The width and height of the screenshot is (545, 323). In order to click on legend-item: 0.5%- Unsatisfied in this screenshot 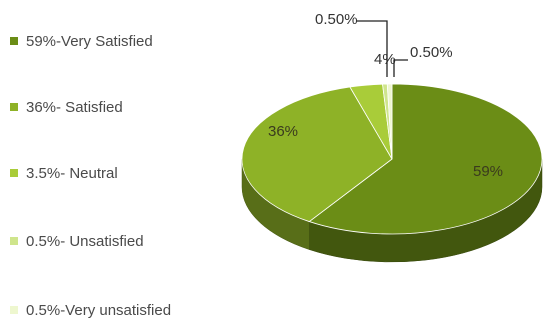, I will do `click(77, 241)`.